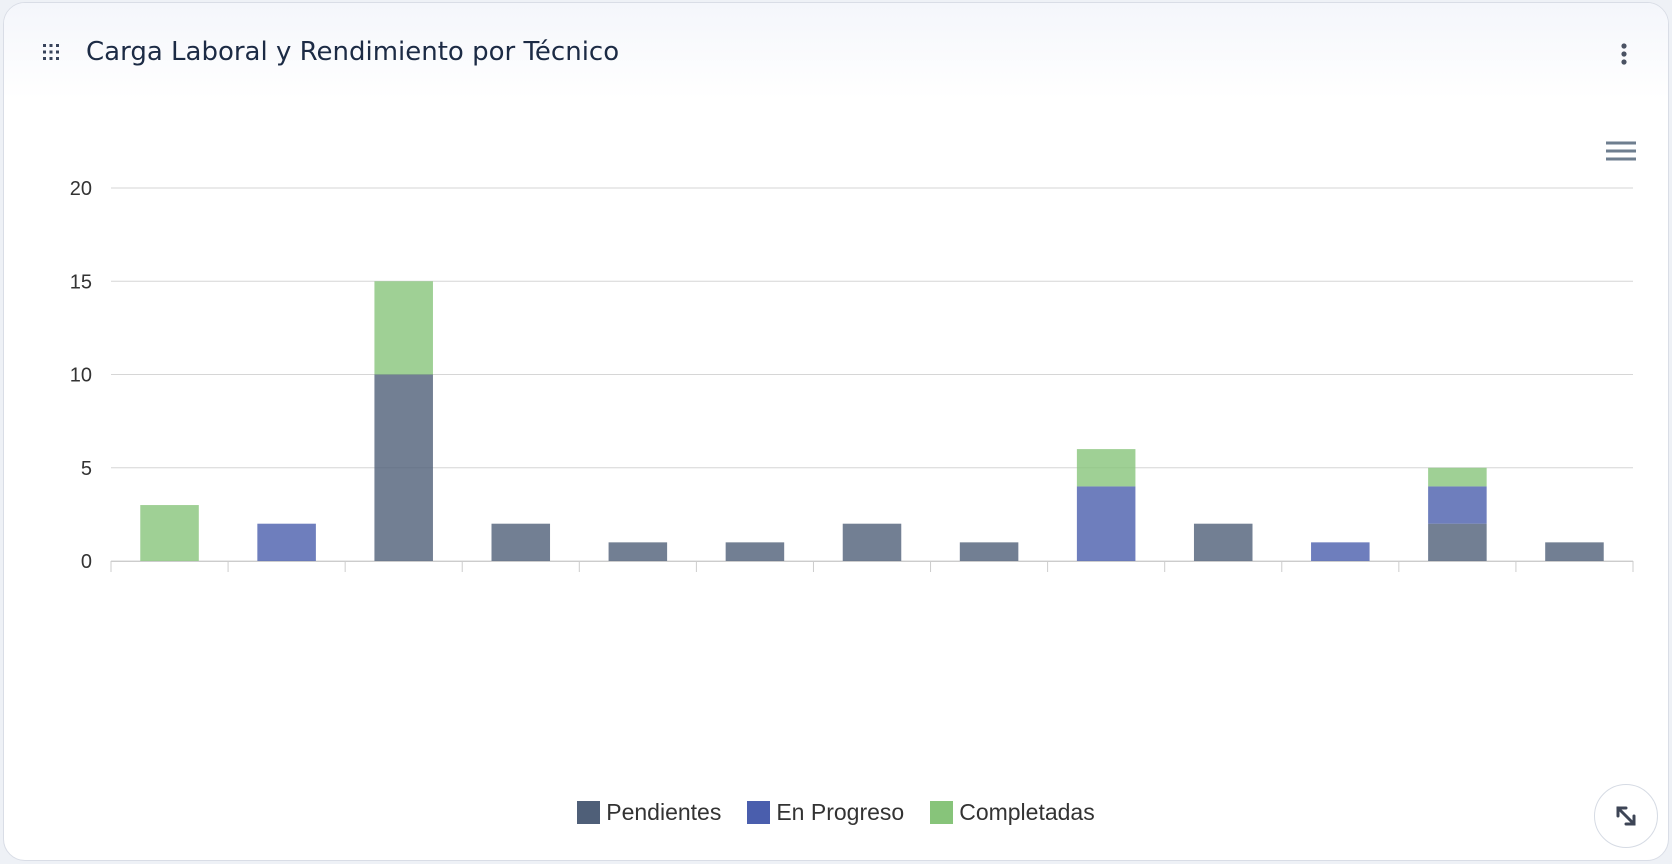  Describe the element at coordinates (836, 51) in the screenshot. I see `widget-header: Carga Laboral y Rendimiento por Técnico` at that location.